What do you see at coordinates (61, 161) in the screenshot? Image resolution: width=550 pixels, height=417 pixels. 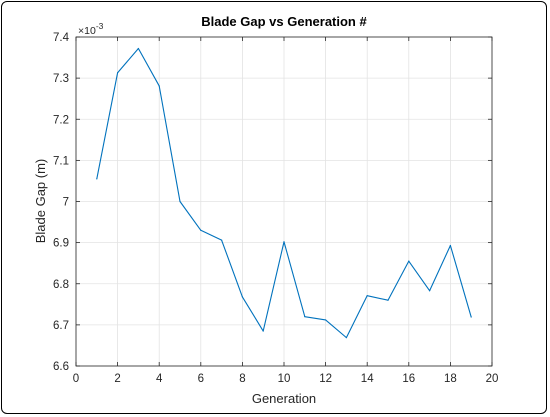 I see `y-tick-label: 7.1` at bounding box center [61, 161].